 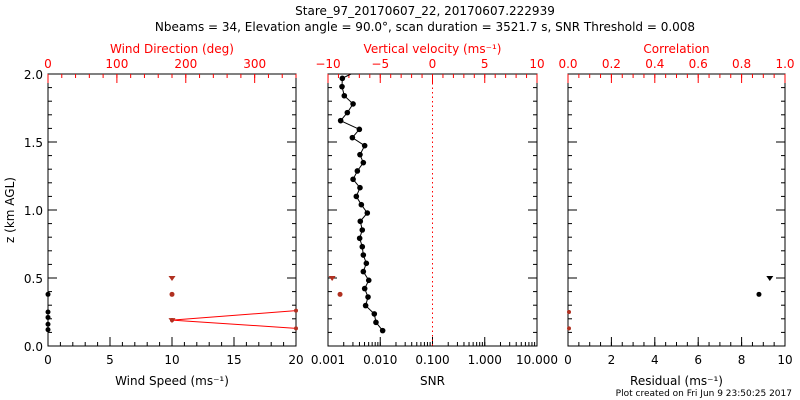 What do you see at coordinates (10, 210) in the screenshot?
I see `y-axis-label: z (km AGL)` at bounding box center [10, 210].